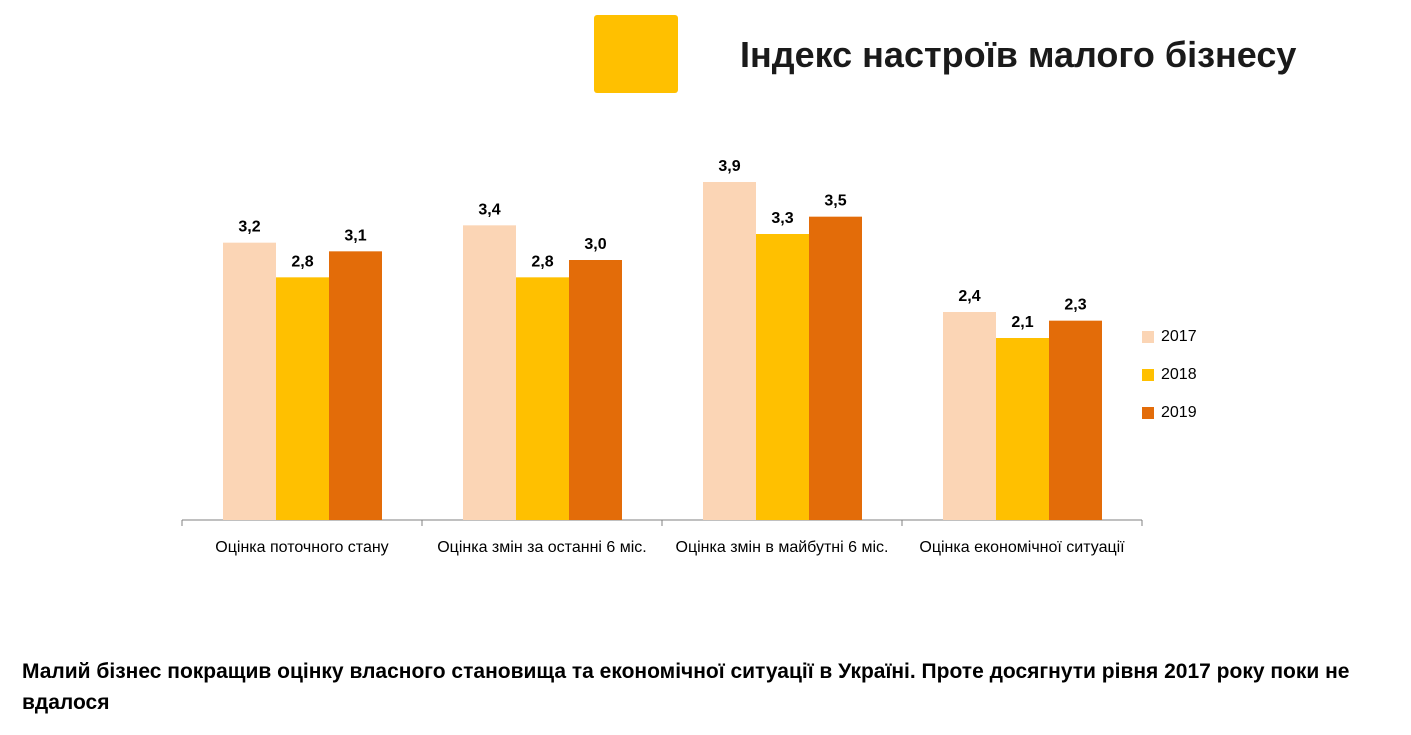 The height and width of the screenshot is (735, 1411). What do you see at coordinates (489, 209) in the screenshot?
I see `data-label: 3,4` at bounding box center [489, 209].